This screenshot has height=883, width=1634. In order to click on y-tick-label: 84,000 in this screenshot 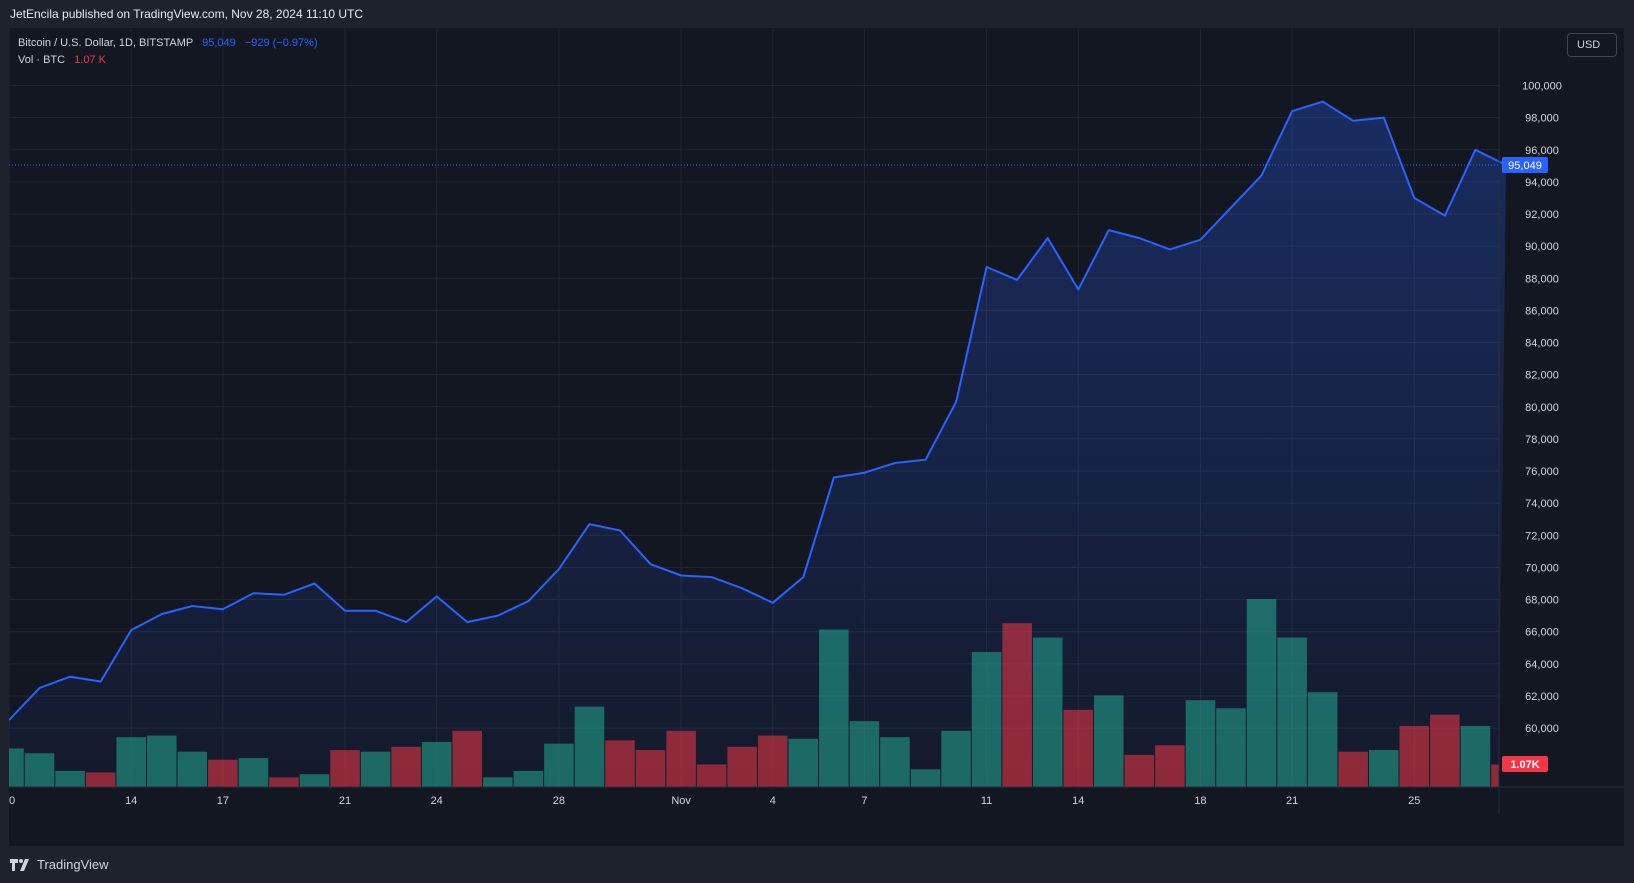, I will do `click(1542, 344)`.